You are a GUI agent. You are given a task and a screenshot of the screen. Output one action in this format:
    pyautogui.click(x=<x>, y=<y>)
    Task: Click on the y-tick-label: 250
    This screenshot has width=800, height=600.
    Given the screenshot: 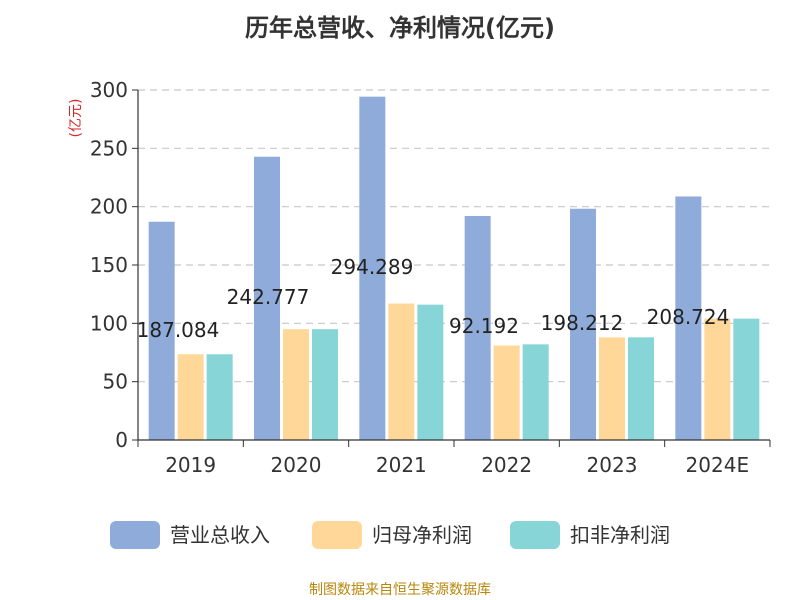 What is the action you would take?
    pyautogui.click(x=109, y=148)
    